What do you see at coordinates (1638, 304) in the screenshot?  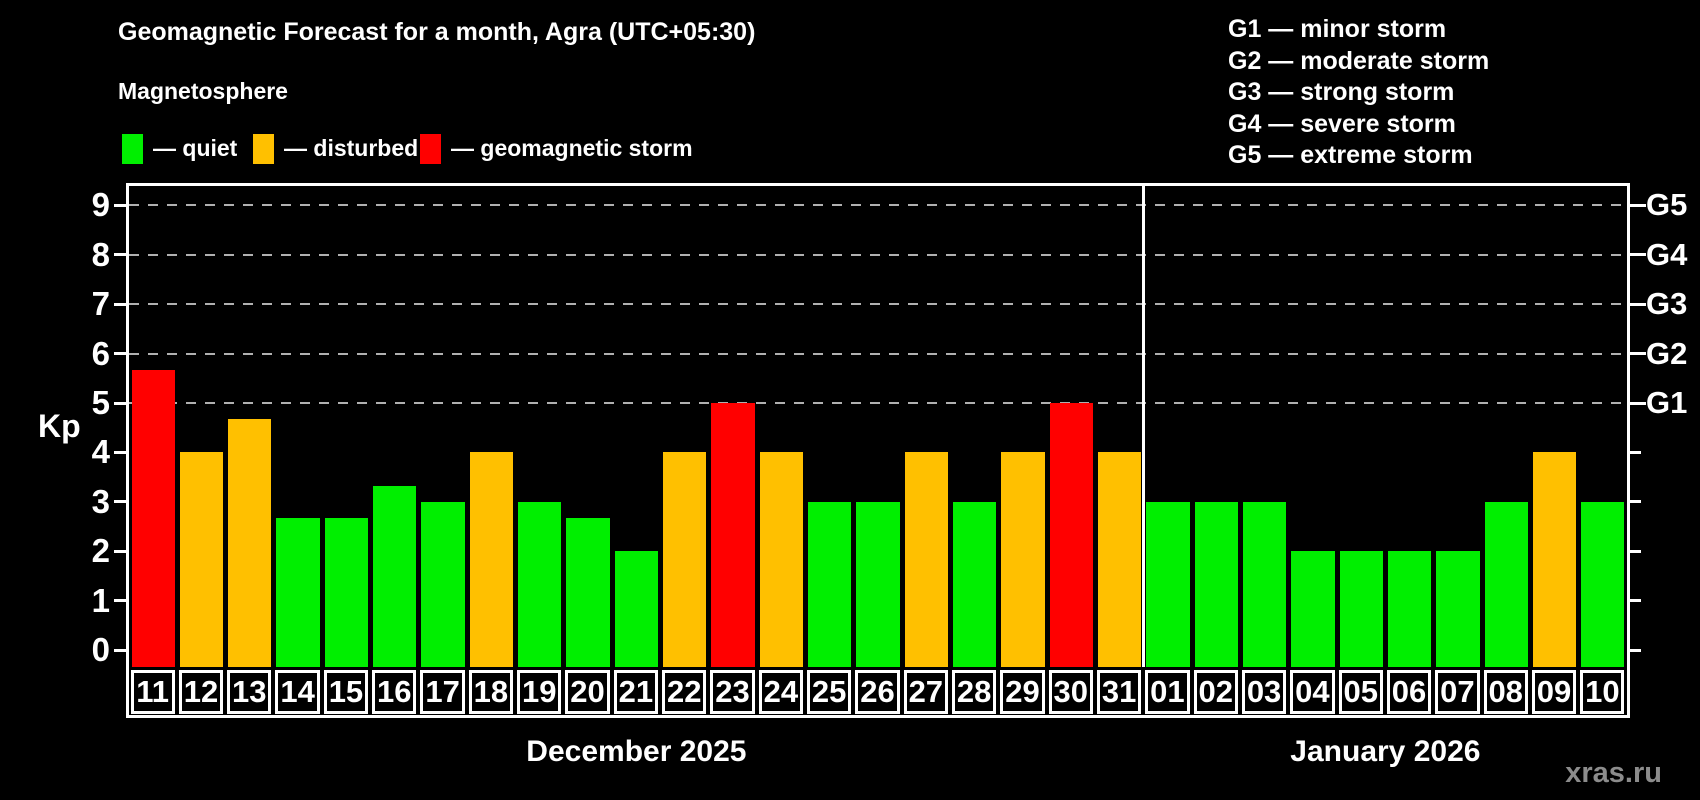 I see `right-gtick-G3` at bounding box center [1638, 304].